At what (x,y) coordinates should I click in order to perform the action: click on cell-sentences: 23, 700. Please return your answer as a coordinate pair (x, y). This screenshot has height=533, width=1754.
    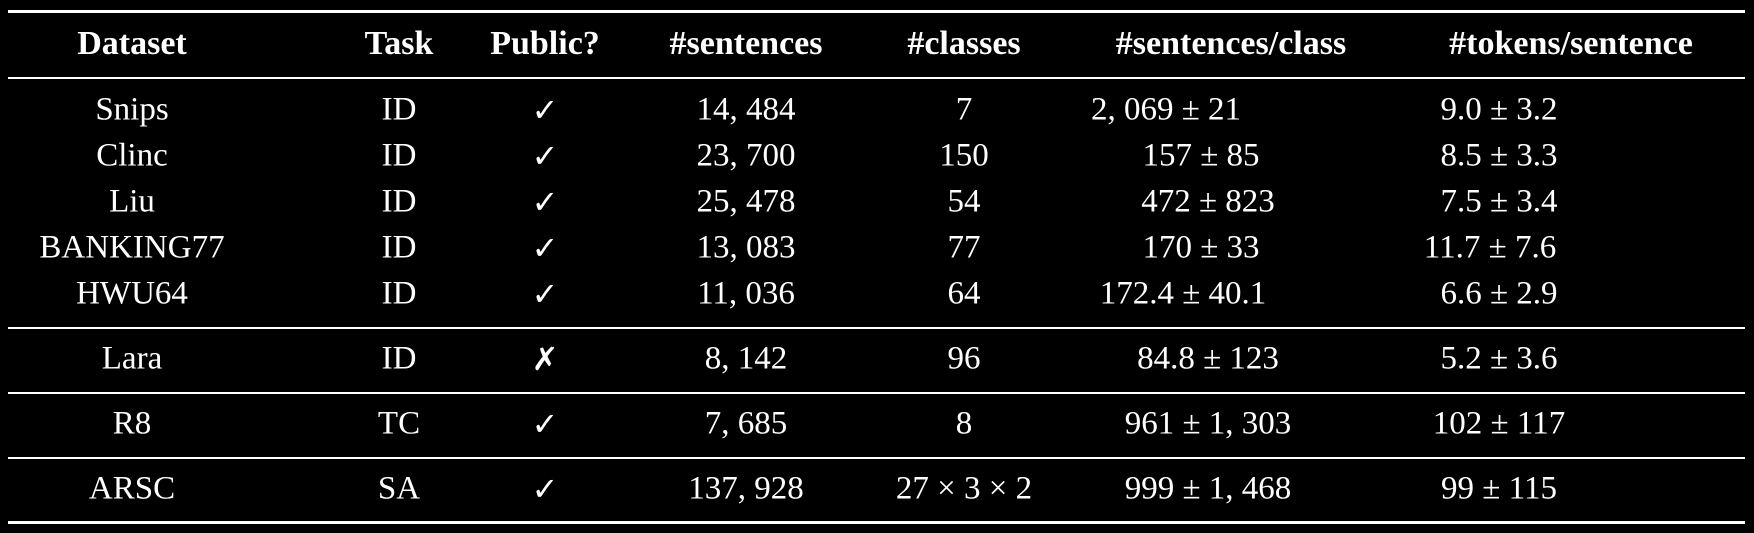
    Looking at the image, I should click on (746, 155).